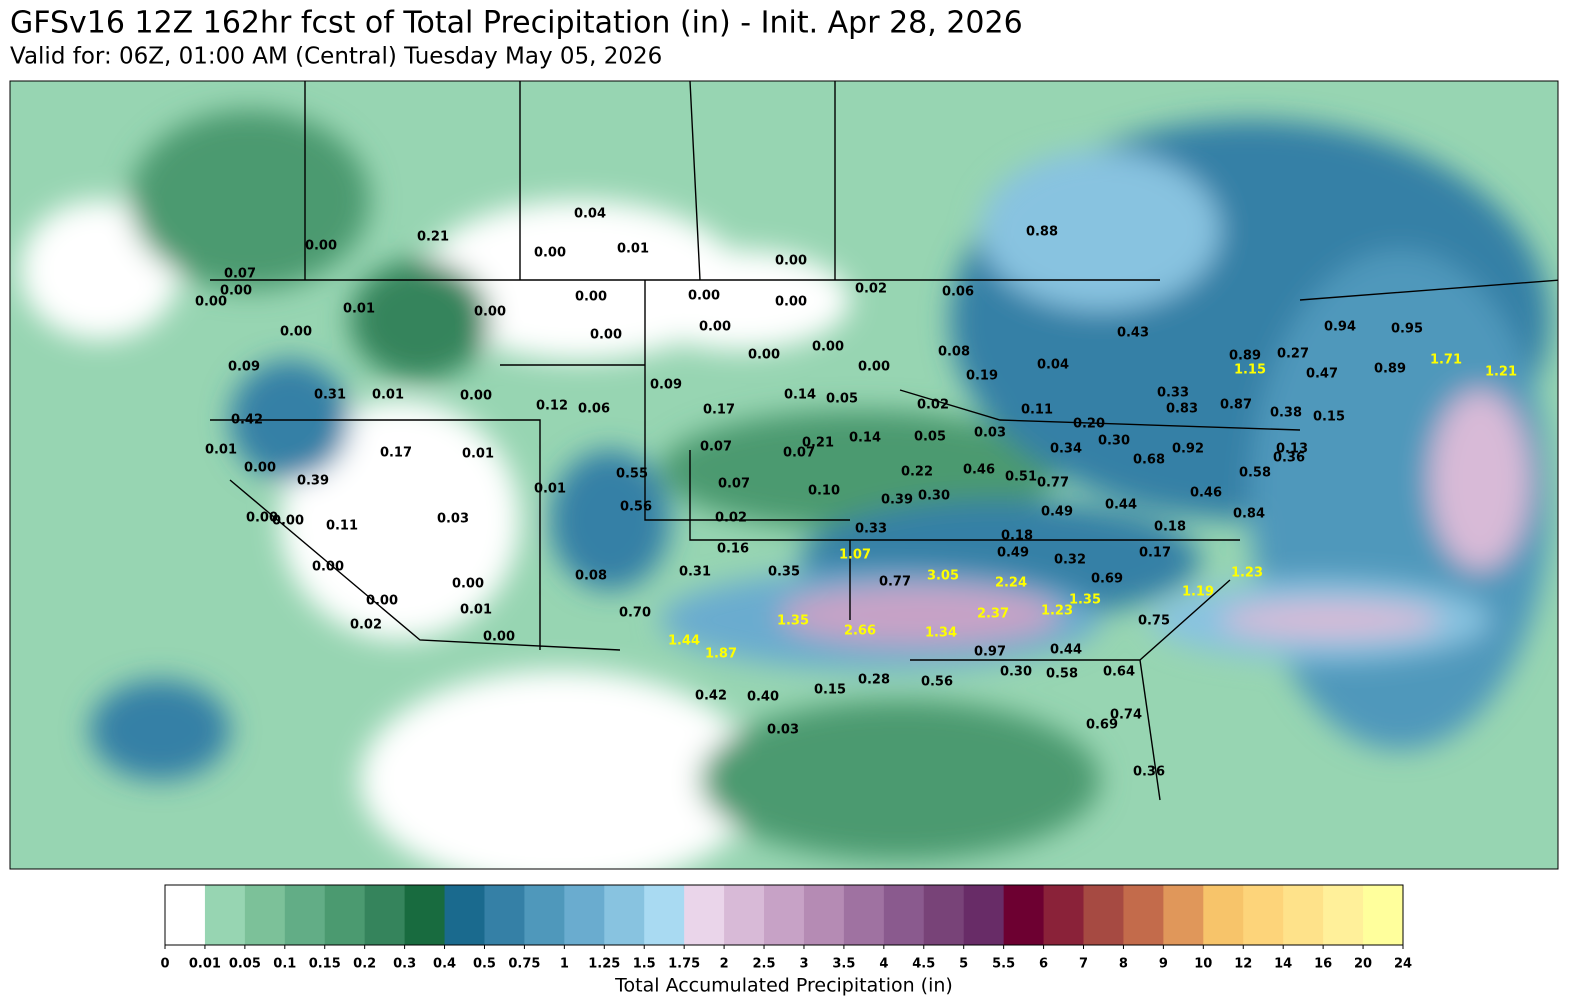  Describe the element at coordinates (860, 631) in the screenshot. I see `map-value-label: 2.66` at that location.